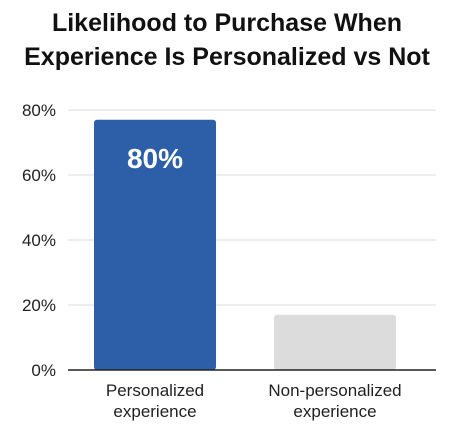 The height and width of the screenshot is (438, 454). Describe the element at coordinates (155, 390) in the screenshot. I see `x-tick-label-line: Personalized` at that location.